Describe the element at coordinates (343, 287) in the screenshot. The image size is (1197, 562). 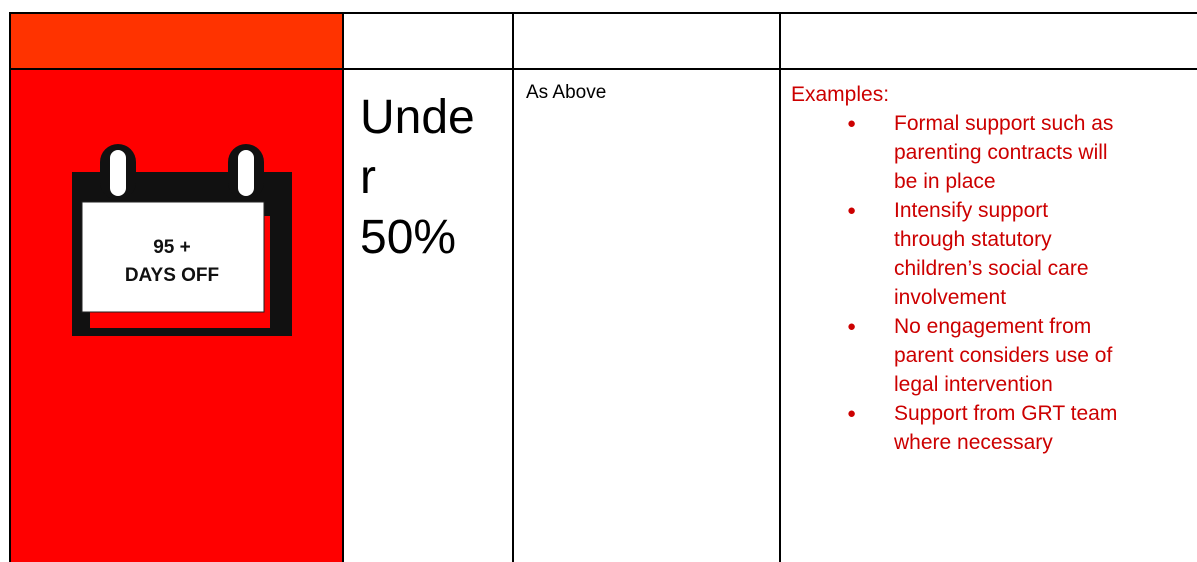
I see `table-border-col1` at that location.